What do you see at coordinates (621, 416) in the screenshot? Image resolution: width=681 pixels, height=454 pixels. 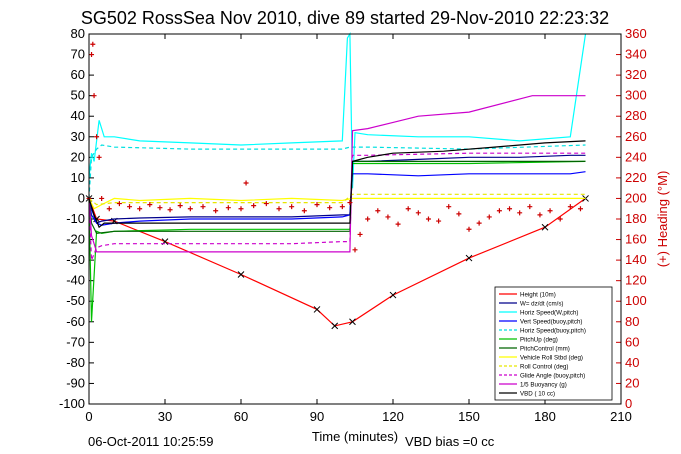 I see `x-tick-label: 210` at bounding box center [621, 416].